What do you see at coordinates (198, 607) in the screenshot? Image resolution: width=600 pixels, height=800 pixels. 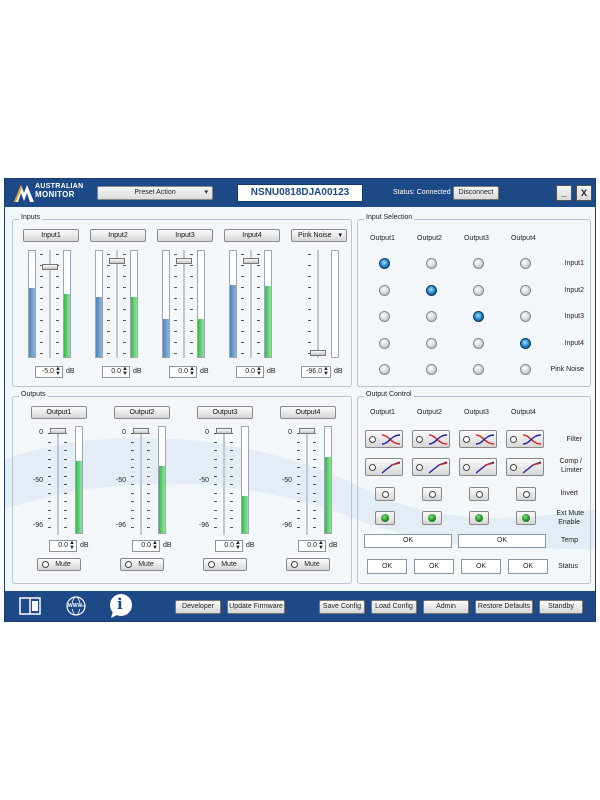 I see `developer-button: Developer` at bounding box center [198, 607].